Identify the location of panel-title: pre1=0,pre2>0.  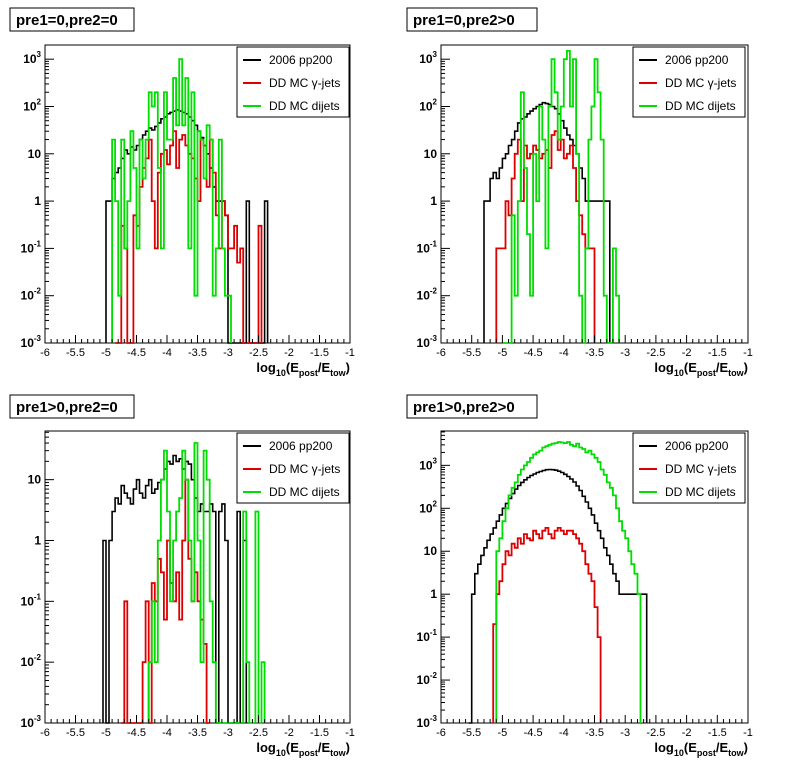
(464, 20).